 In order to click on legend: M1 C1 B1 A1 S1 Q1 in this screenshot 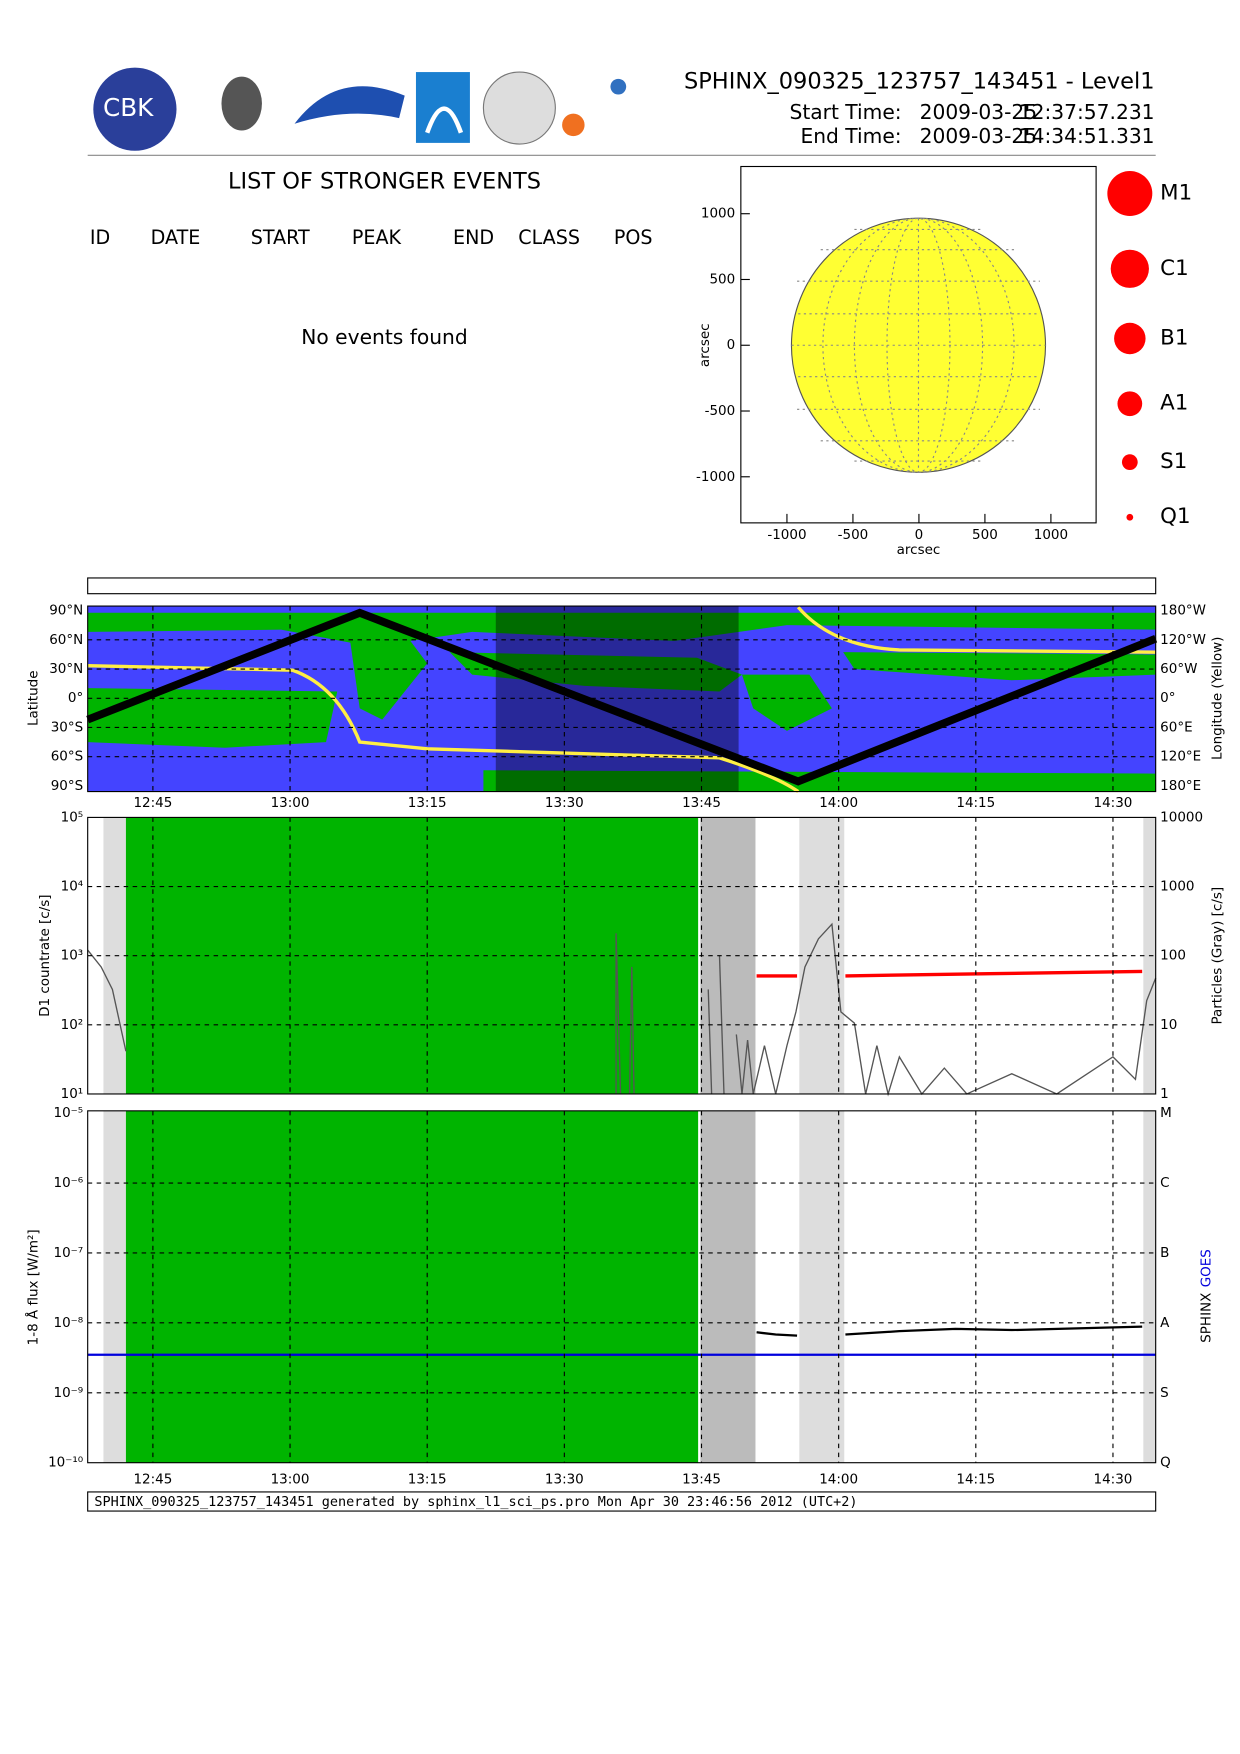, I will do `click(1149, 349)`.